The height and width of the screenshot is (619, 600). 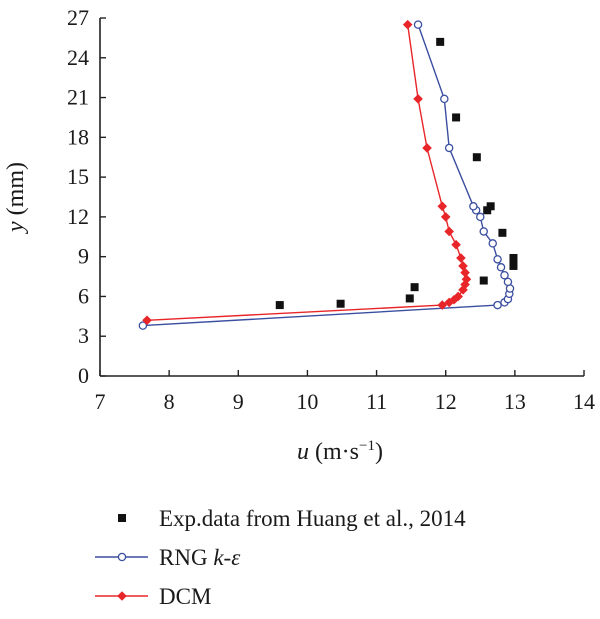 I want to click on y-tick-label: 9, so click(x=83, y=256).